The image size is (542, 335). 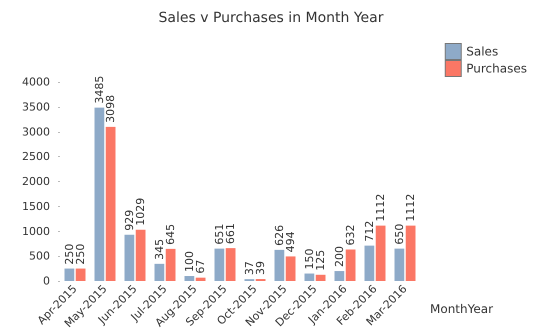 I want to click on data-label: 626, so click(x=279, y=235).